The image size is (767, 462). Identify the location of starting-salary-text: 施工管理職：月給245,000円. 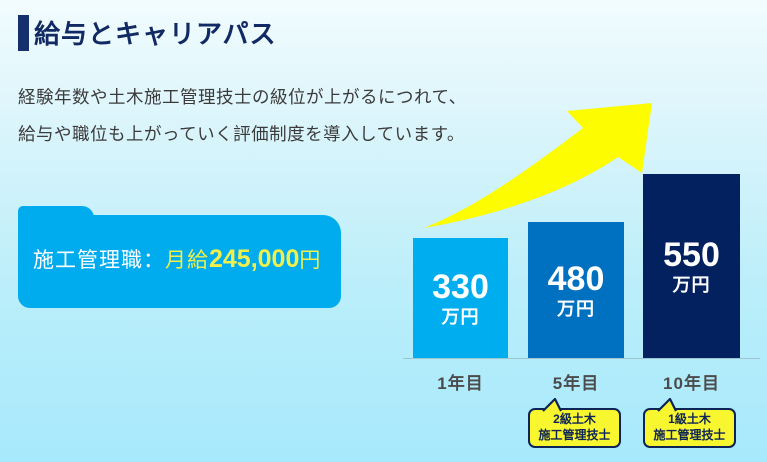
(176, 259).